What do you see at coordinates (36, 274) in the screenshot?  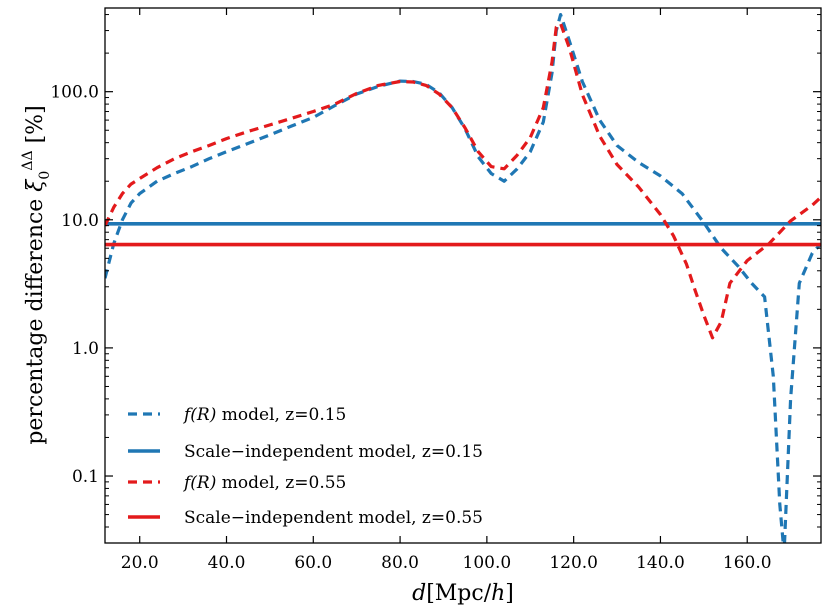 I see `y-axis-title: percentage difference ξ0ΔΔ [%]` at bounding box center [36, 274].